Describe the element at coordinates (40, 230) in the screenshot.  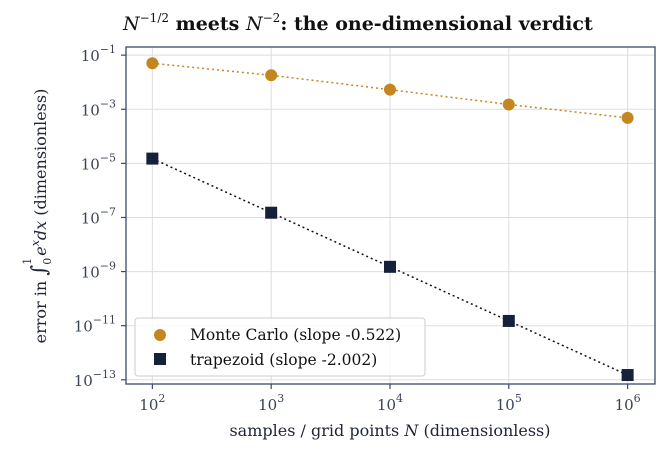
I see `y-axis-dx: dx` at that location.